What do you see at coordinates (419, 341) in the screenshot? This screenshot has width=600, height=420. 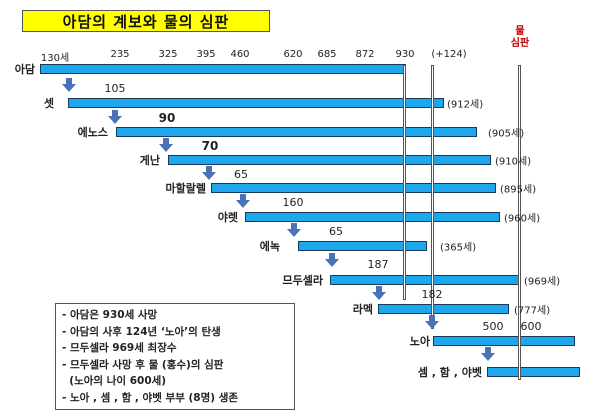 I see `person-name: 노아` at bounding box center [419, 341].